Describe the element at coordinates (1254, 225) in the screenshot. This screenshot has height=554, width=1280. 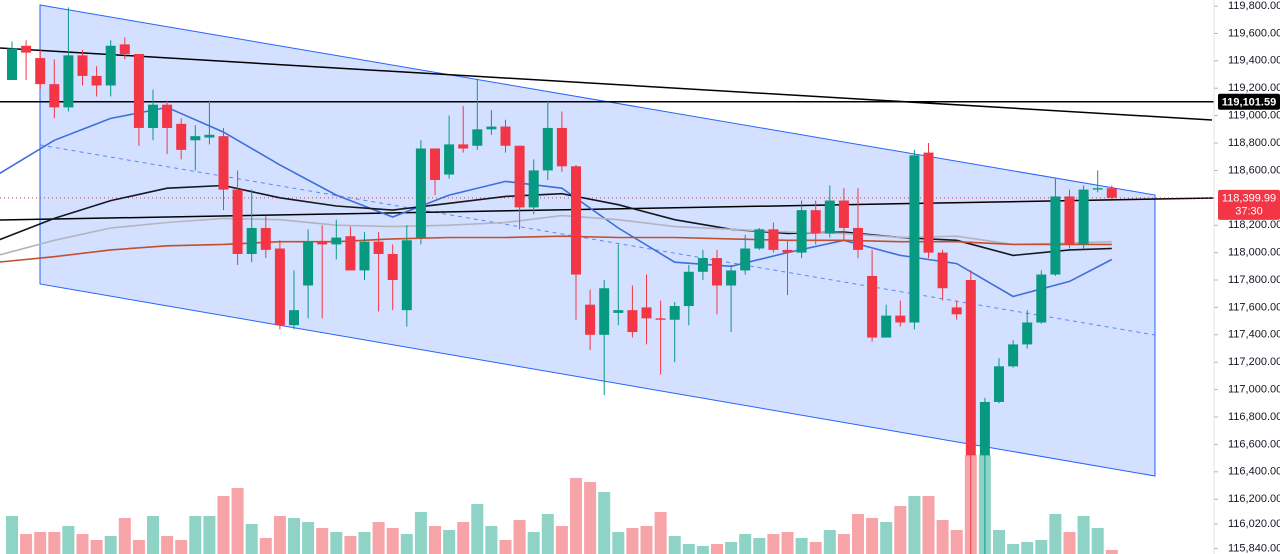
I see `y-tick-label: 118,200.00` at that location.